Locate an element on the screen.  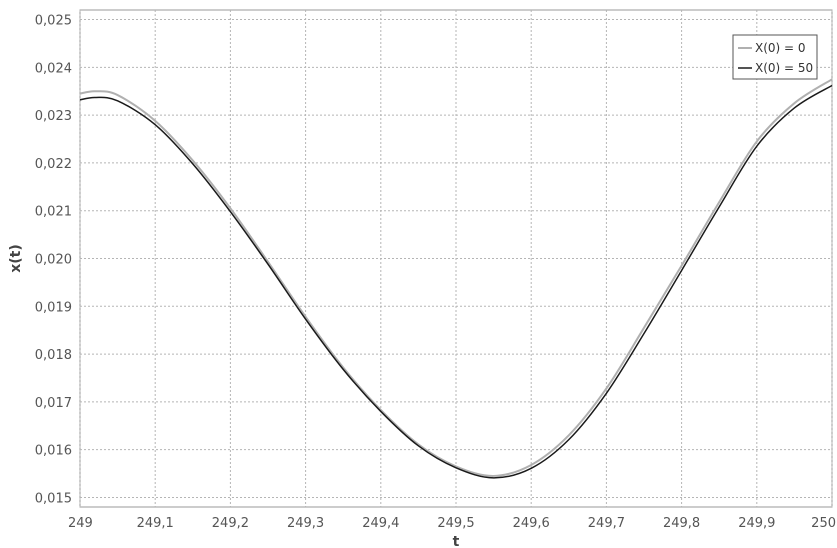
x-tick-label: 249,7 is located at coordinates (606, 523).